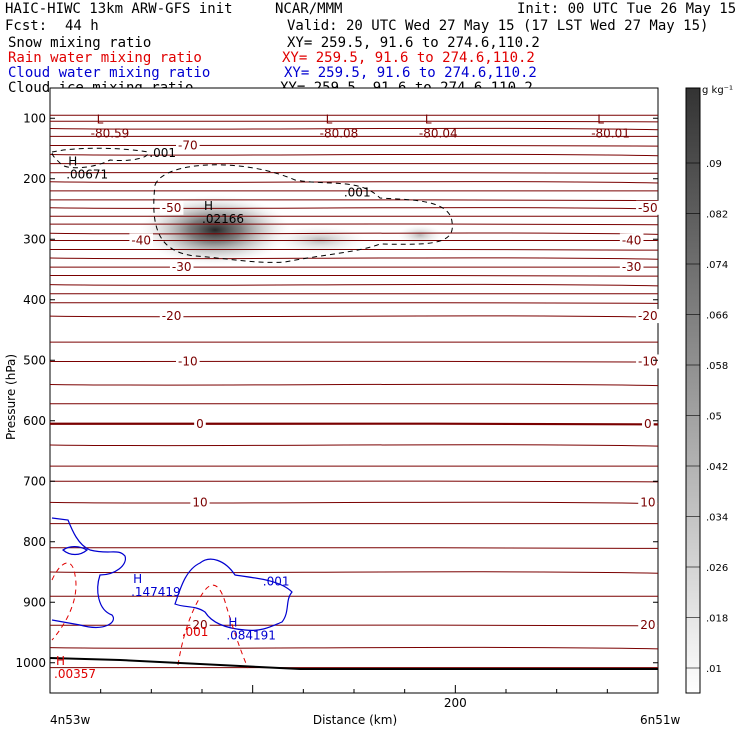 Image resolution: width=740 pixels, height=740 pixels. Describe the element at coordinates (34, 118) in the screenshot. I see `y-tick-label: 100` at that location.